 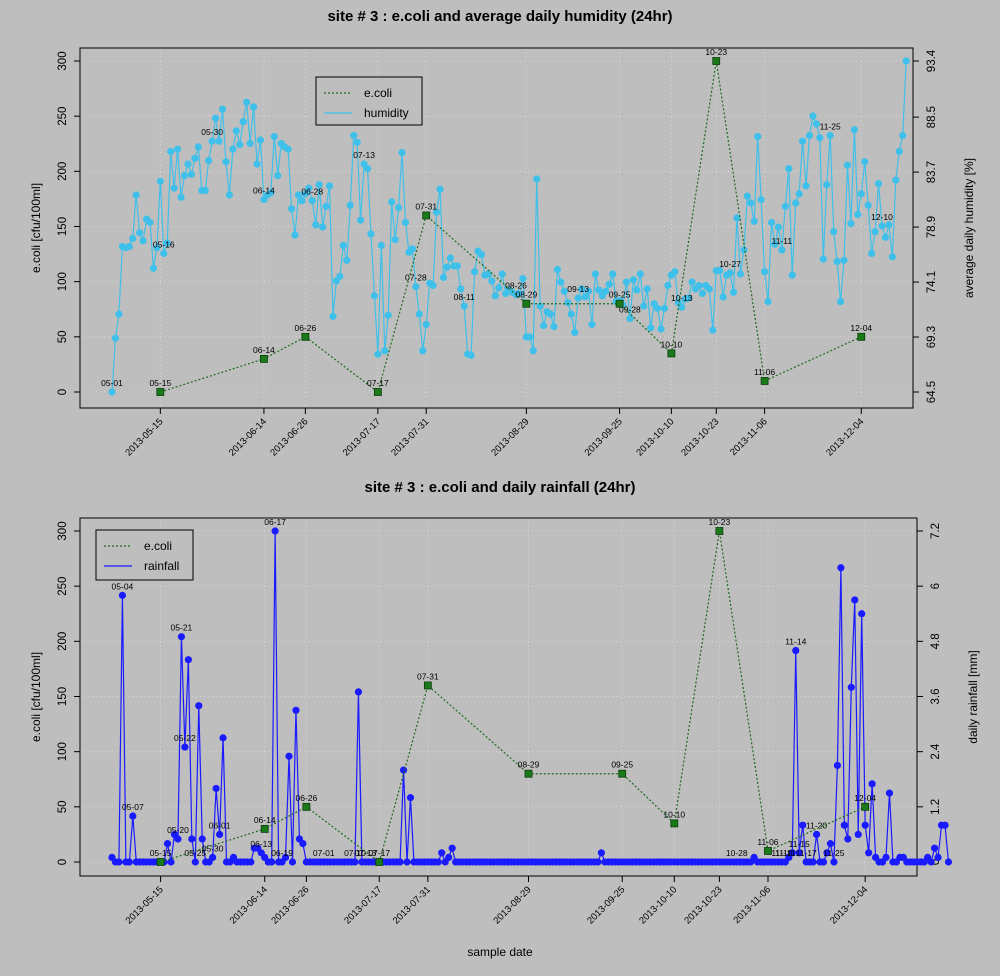 I want to click on y2-tick-label: 6, so click(x=936, y=586).